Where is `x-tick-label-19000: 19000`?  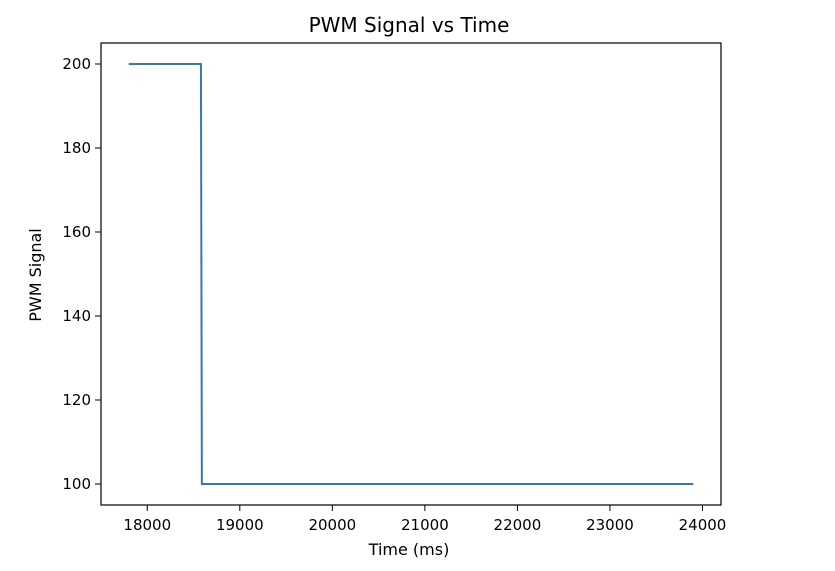 x-tick-label-19000: 19000 is located at coordinates (240, 525).